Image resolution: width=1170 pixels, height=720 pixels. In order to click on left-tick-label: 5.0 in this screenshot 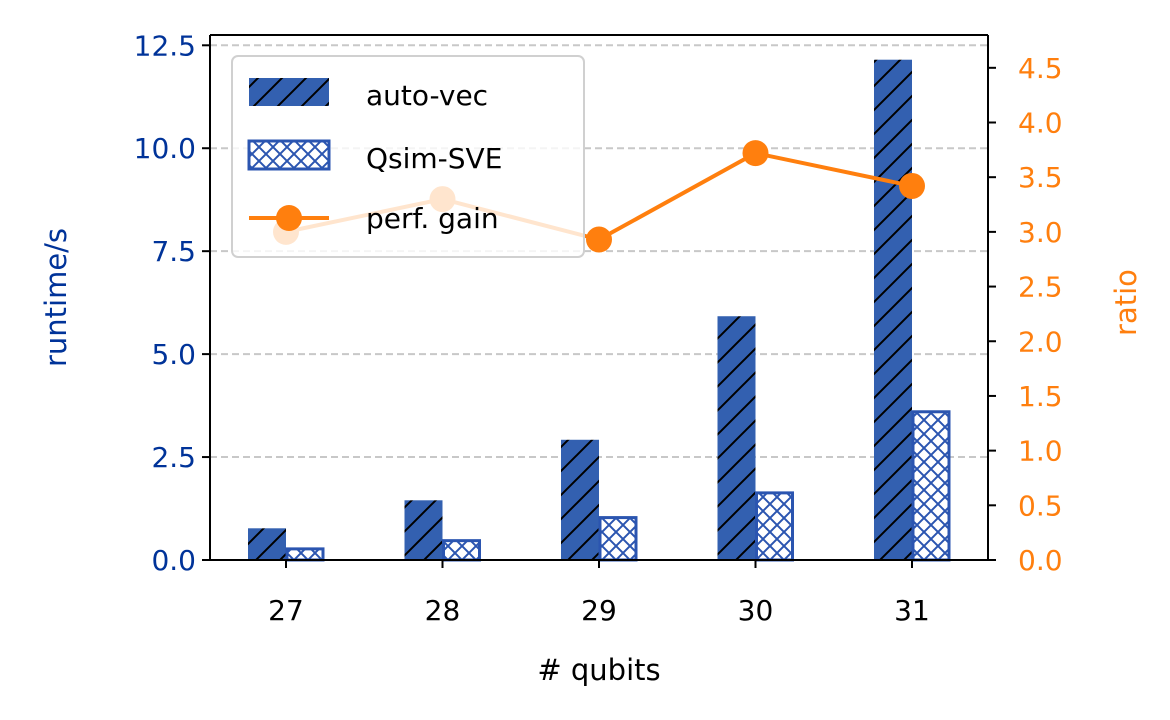, I will do `click(173, 354)`.